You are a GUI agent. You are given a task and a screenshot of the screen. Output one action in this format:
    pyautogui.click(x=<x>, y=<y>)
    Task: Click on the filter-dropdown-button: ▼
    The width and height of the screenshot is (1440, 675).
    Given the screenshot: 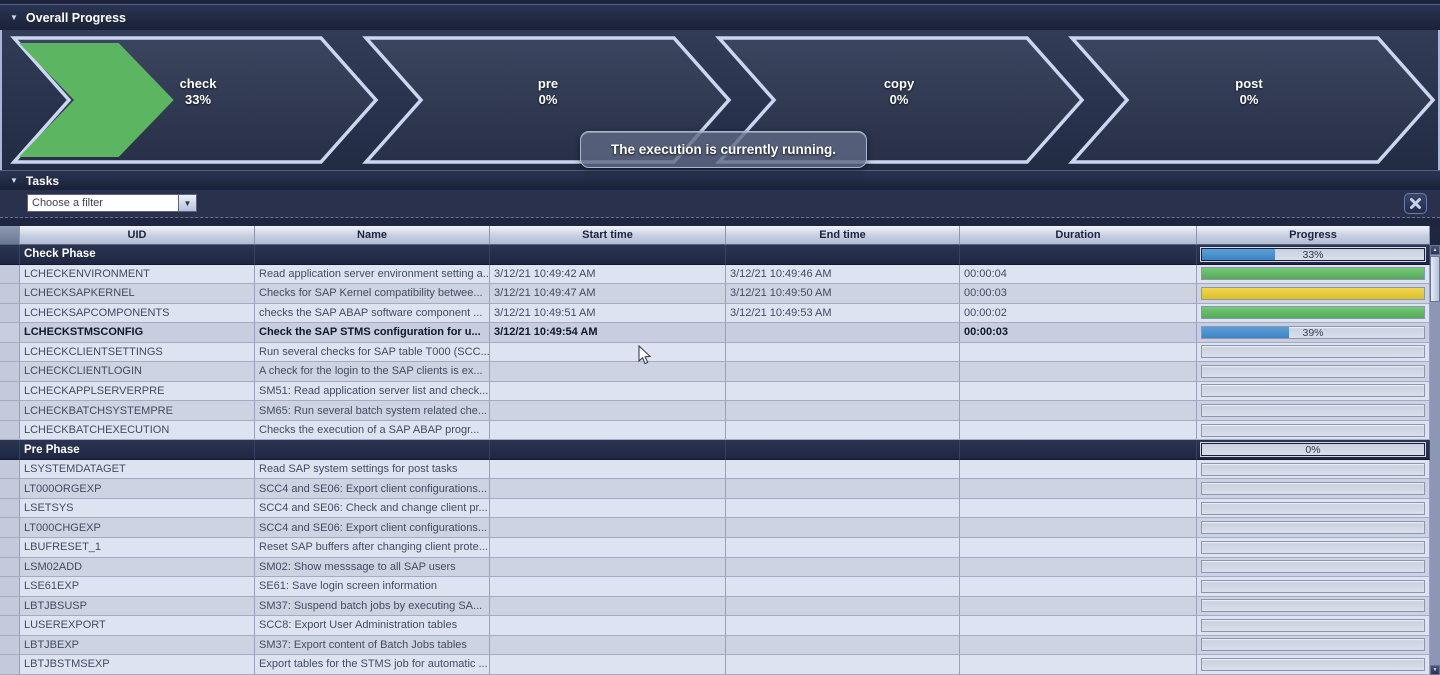 What is the action you would take?
    pyautogui.click(x=188, y=203)
    